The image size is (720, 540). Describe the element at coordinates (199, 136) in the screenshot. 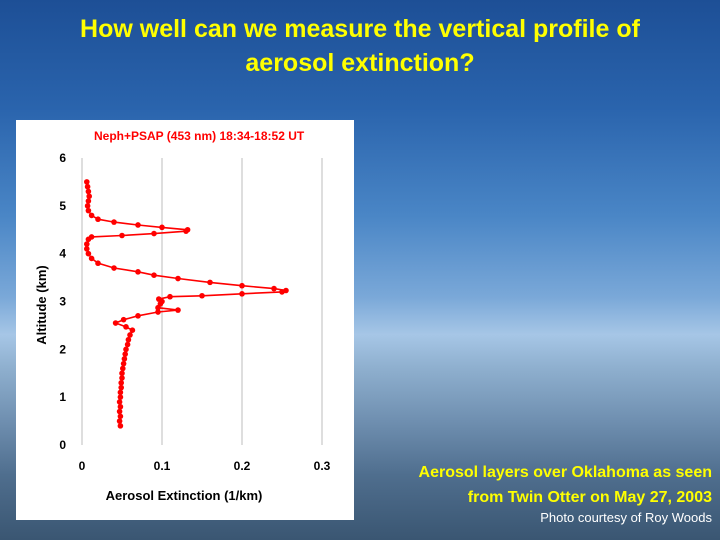

I see `chart-title: Neph+PSAP (453 nm) 18:34-18:52 UT` at that location.